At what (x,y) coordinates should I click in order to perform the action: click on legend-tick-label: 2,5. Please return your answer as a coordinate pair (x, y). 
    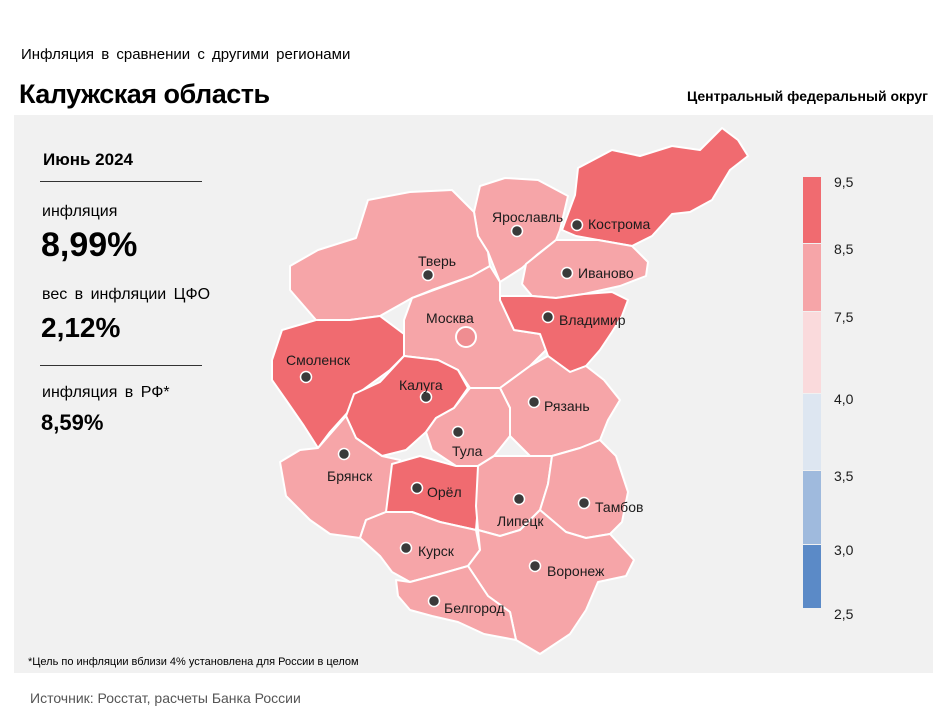
    Looking at the image, I should click on (844, 614).